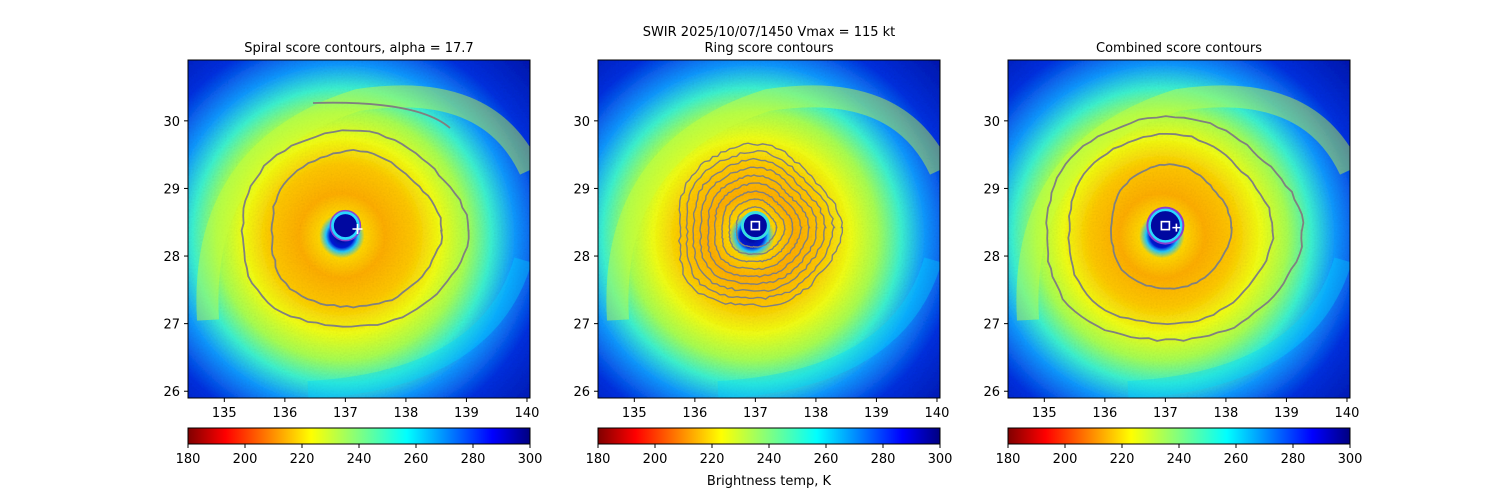 This screenshot has height=500, width=1500. Describe the element at coordinates (769, 481) in the screenshot. I see `colorbar-label: Brightness temp, K` at that location.